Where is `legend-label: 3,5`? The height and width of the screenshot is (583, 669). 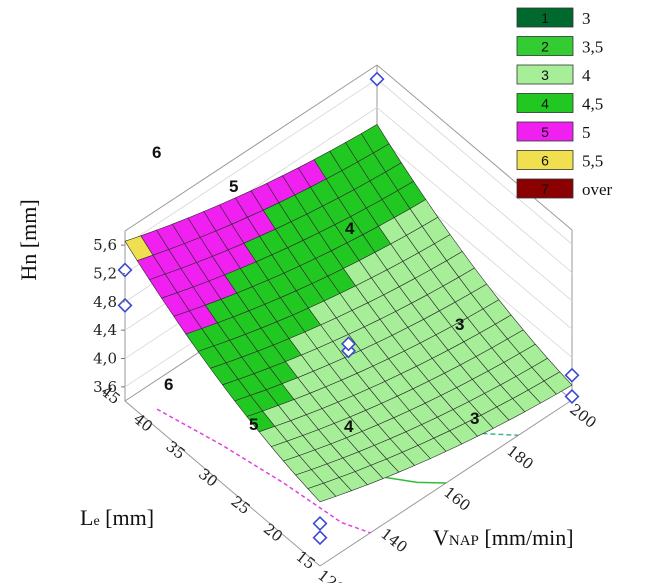 legend-label: 3,5 is located at coordinates (592, 47).